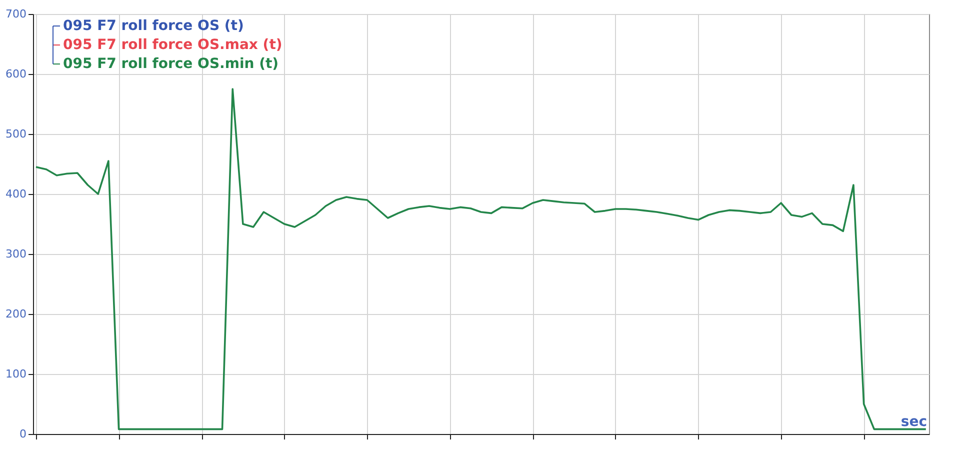 This screenshot has height=449, width=976. Describe the element at coordinates (172, 45) in the screenshot. I see `legend-label: 095 F7 roll force OS.max (t)` at that location.